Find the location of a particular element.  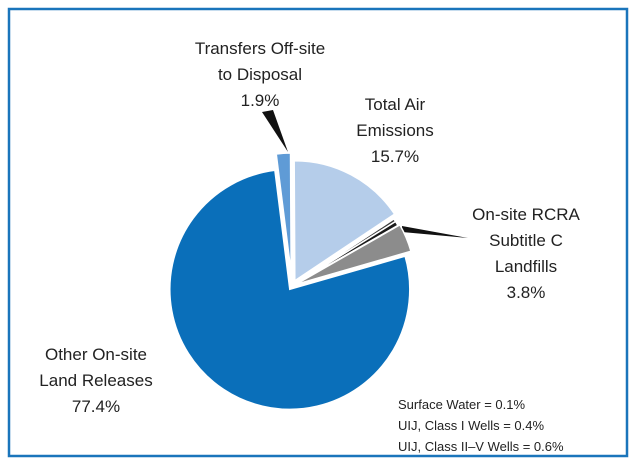

note: UIJ, Class I Wells = 0.4% is located at coordinates (471, 425).